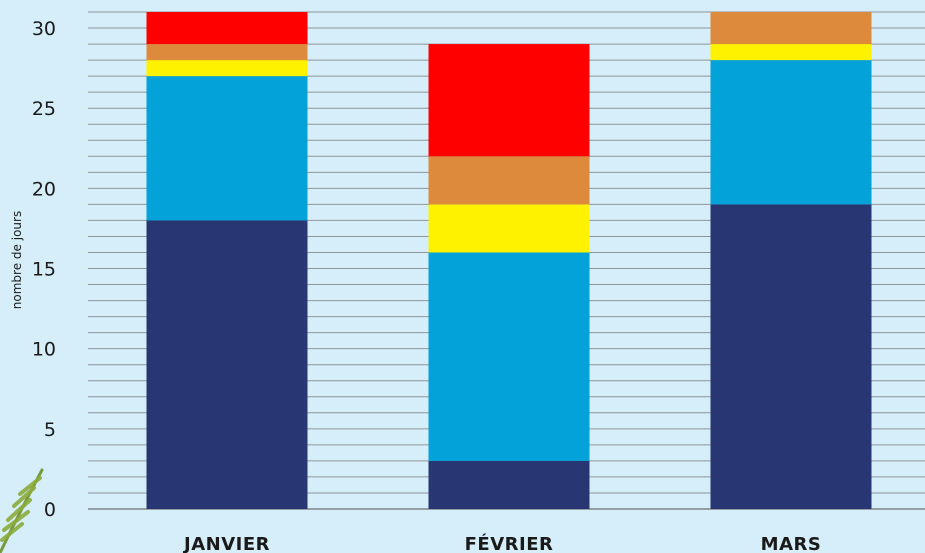 The image size is (925, 553). What do you see at coordinates (50, 430) in the screenshot?
I see `y-tick-label: 5` at bounding box center [50, 430].